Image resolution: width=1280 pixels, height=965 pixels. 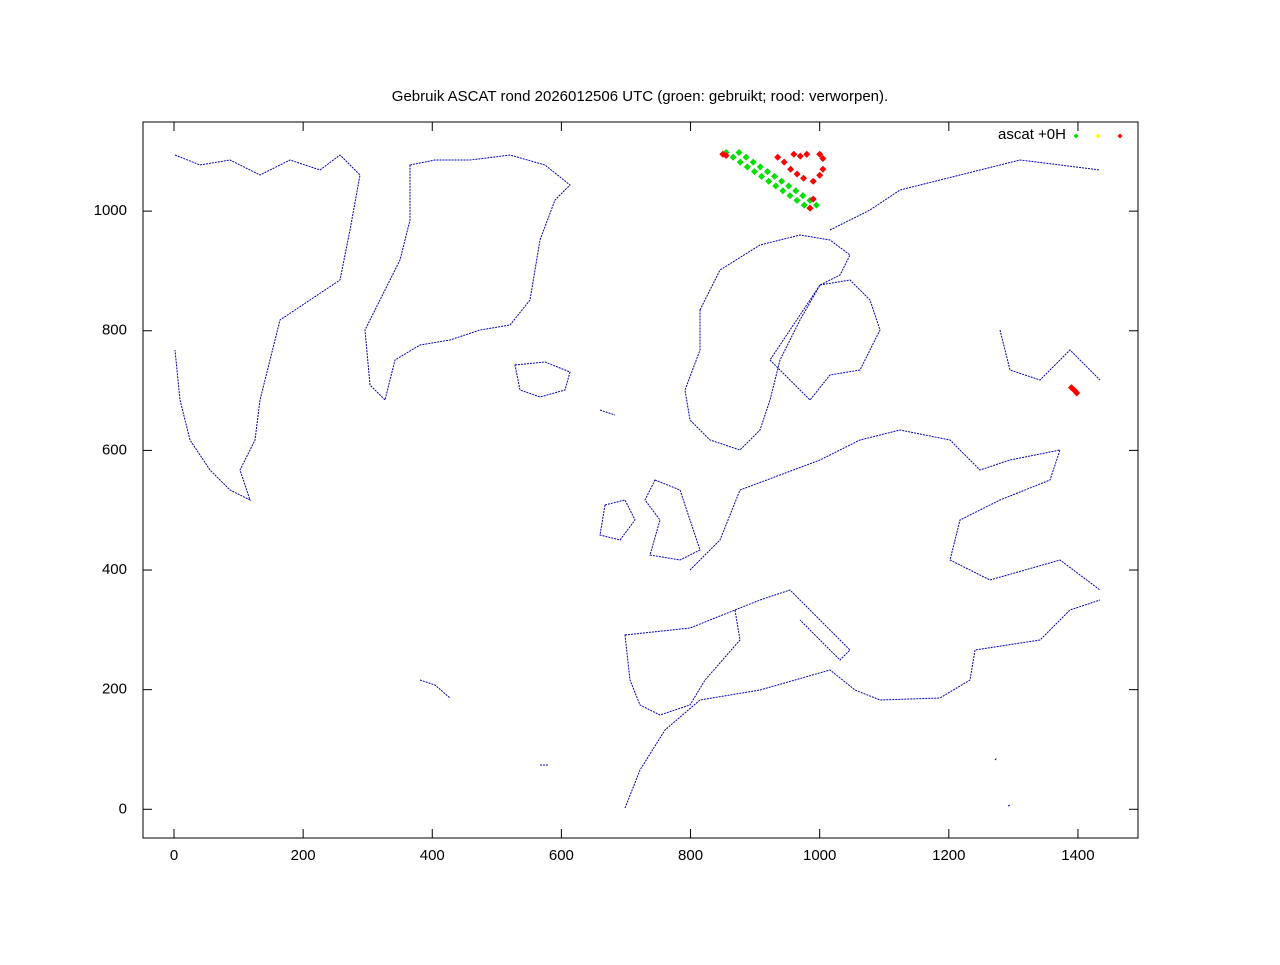 What do you see at coordinates (114, 449) in the screenshot?
I see `y-tick-label: 600` at bounding box center [114, 449].